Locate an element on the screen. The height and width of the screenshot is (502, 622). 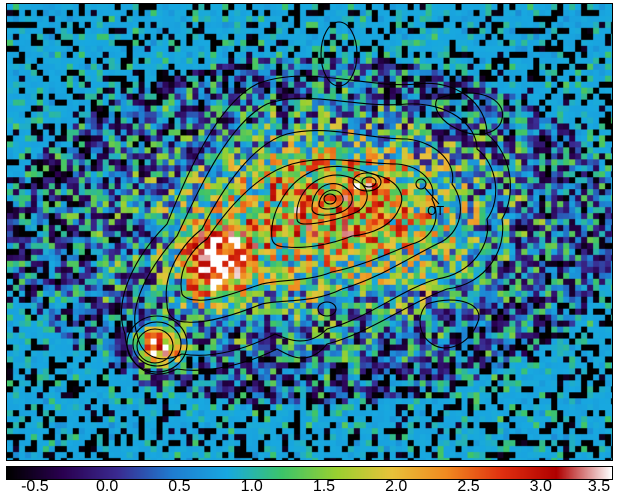
colorbar-tick-label: 3.5 is located at coordinates (599, 486).